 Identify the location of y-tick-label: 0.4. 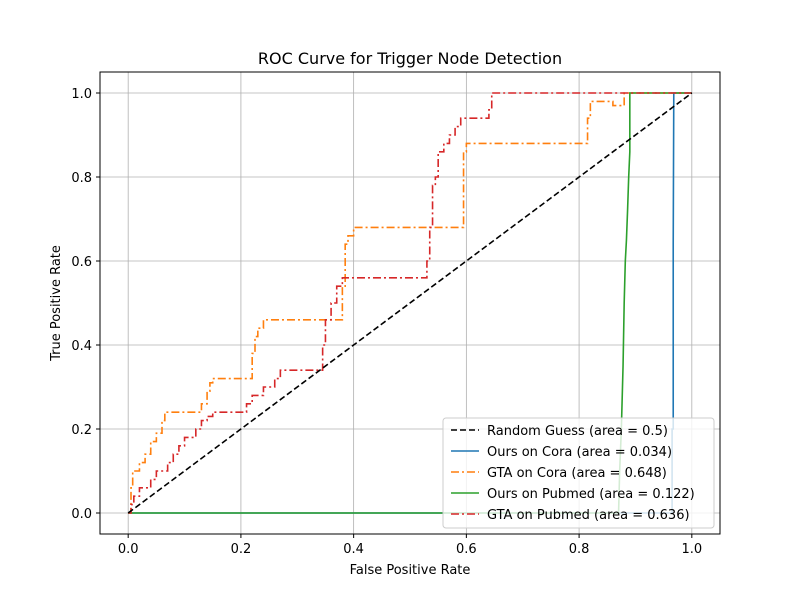
(81, 346).